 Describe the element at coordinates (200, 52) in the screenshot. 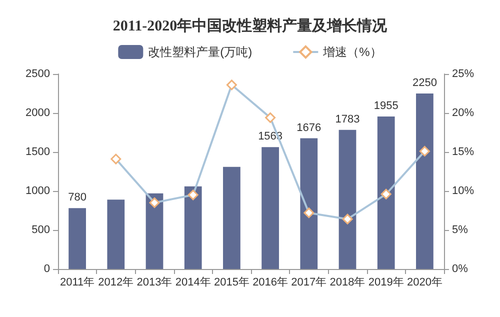

I see `legend-label: 改性塑料产量(万吨)` at that location.